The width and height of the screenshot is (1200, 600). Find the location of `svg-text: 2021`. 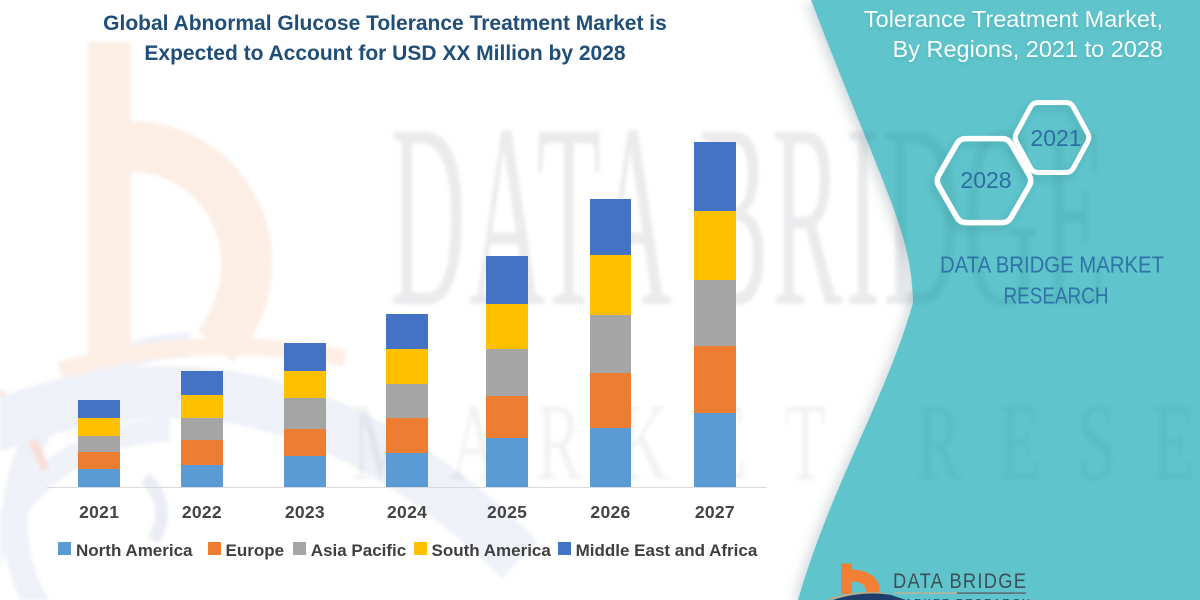

svg-text: 2021 is located at coordinates (1055, 138).